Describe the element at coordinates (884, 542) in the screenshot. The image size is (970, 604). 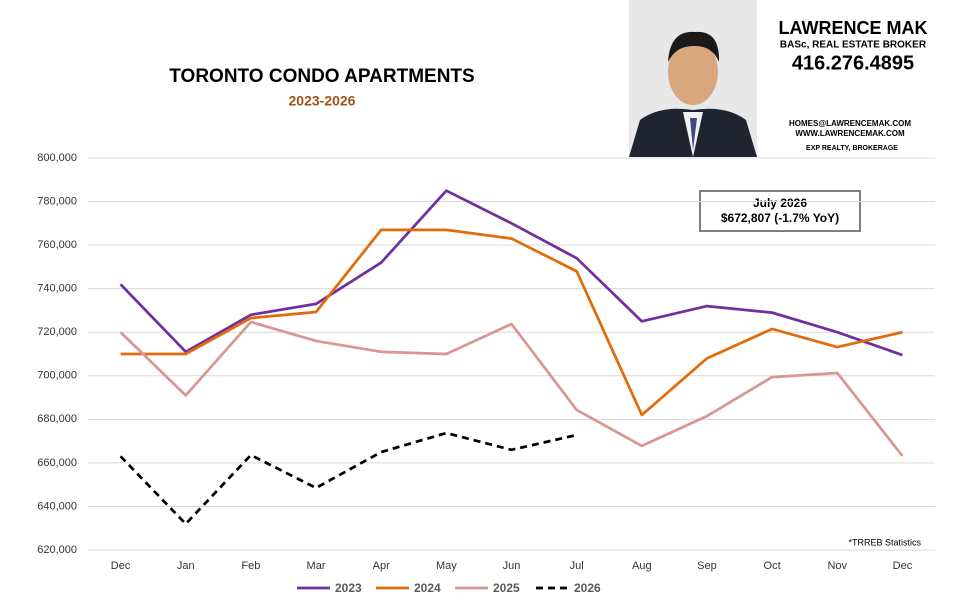
I see `footnote: *TRREB Statistics` at that location.